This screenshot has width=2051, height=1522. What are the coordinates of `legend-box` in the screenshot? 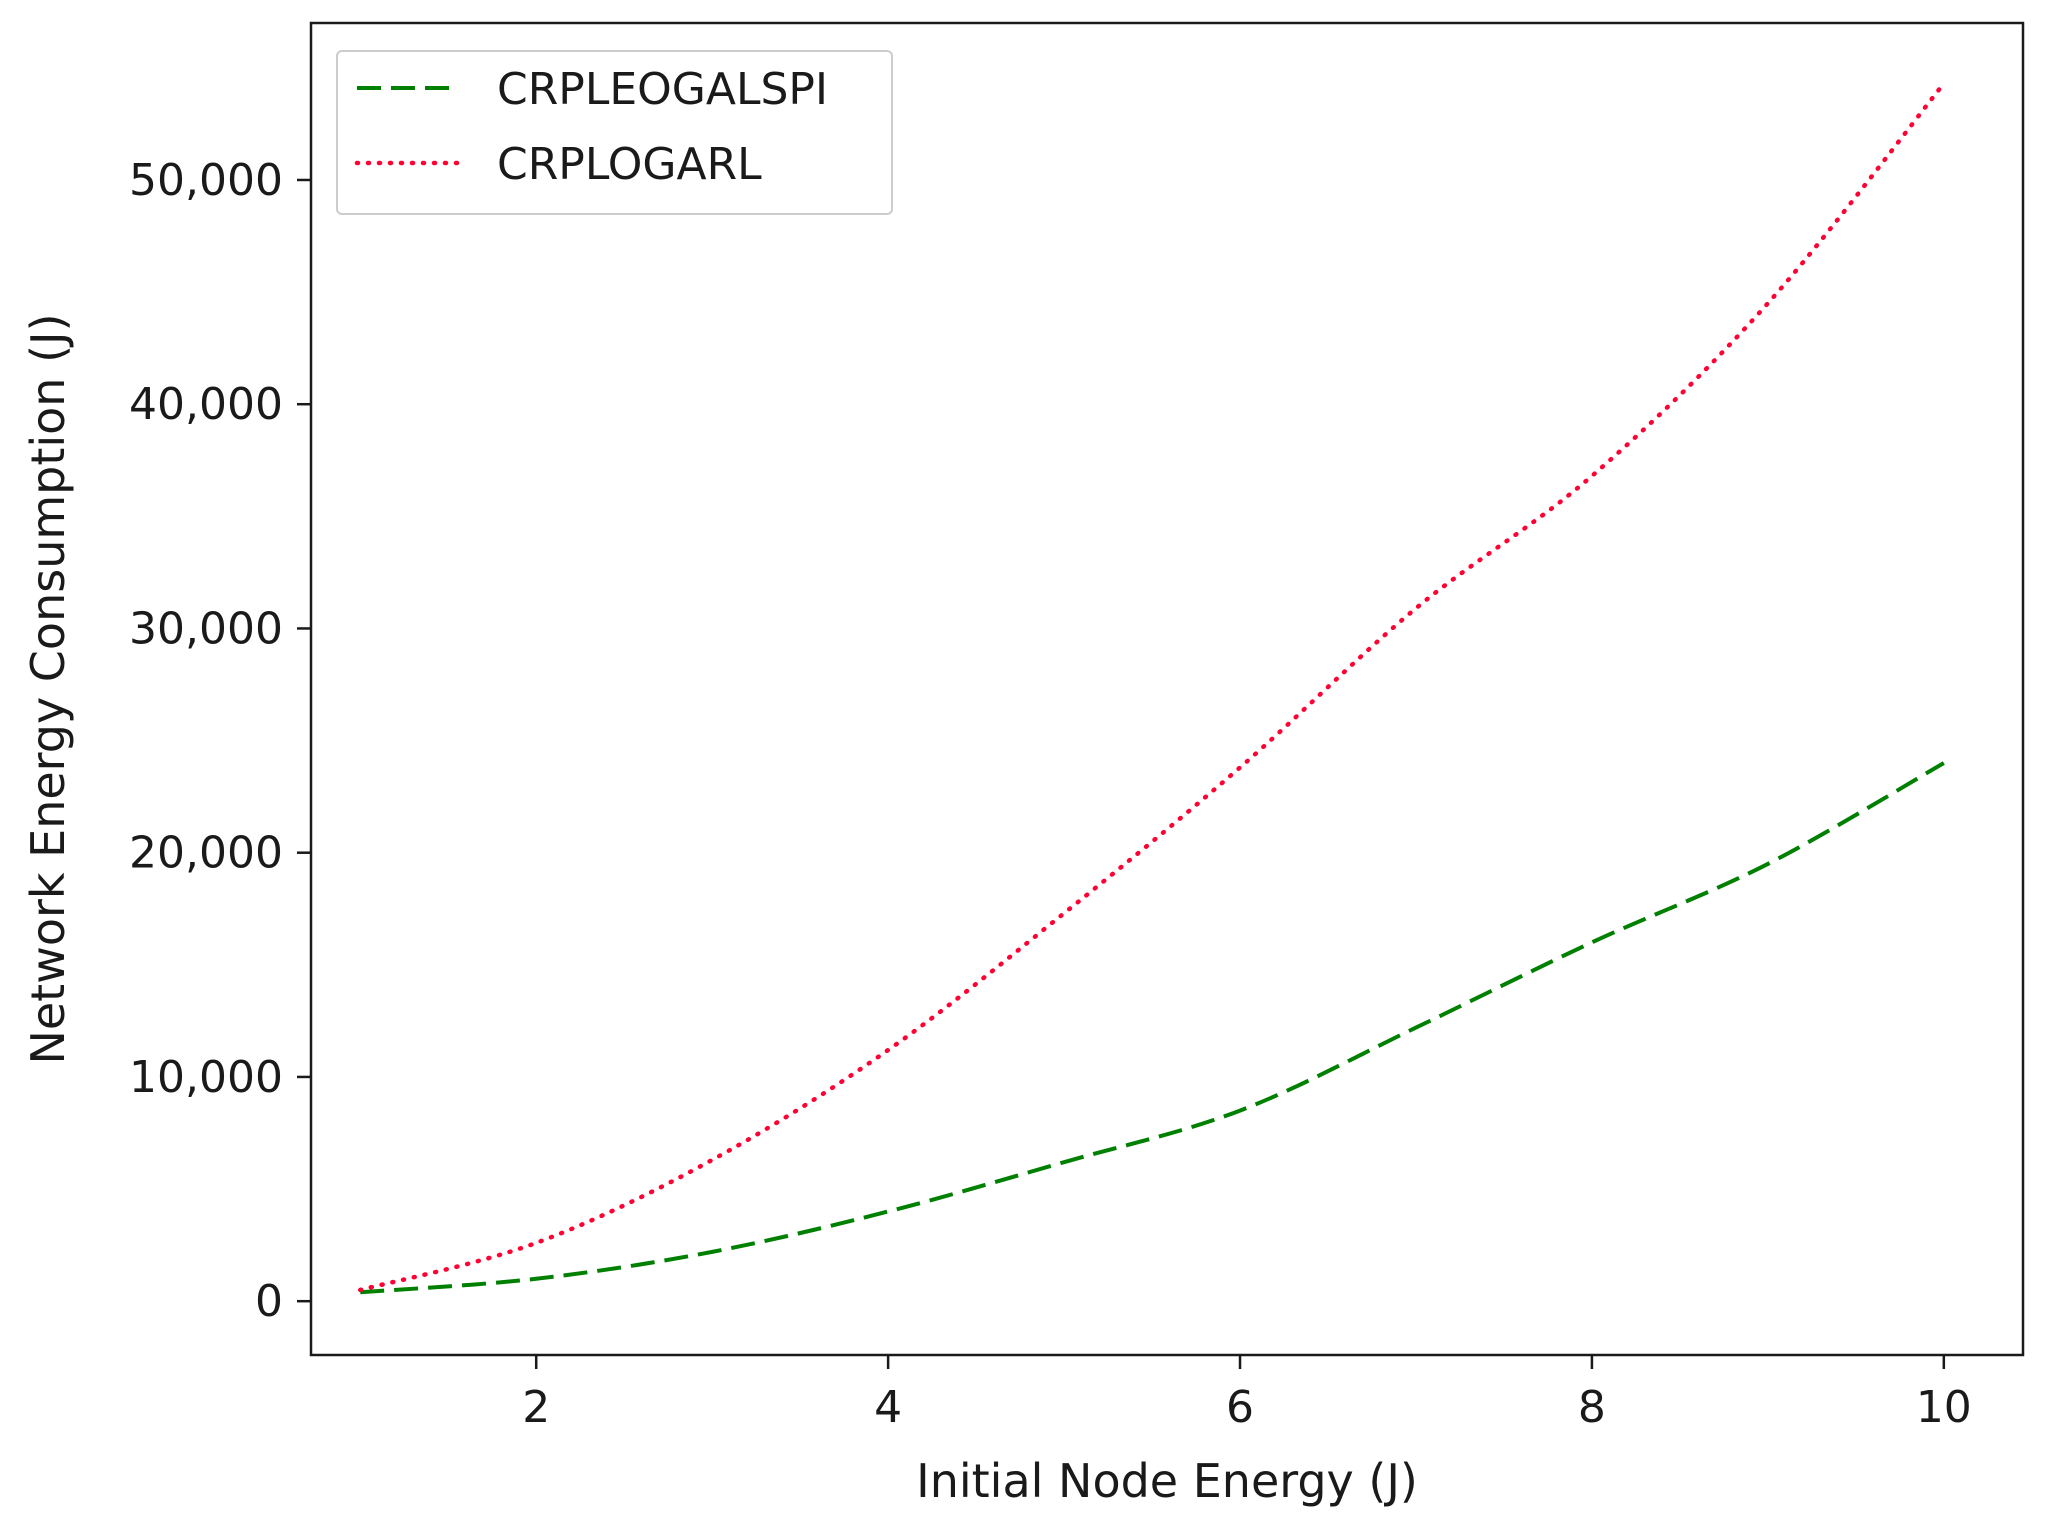 It's located at (614, 132).